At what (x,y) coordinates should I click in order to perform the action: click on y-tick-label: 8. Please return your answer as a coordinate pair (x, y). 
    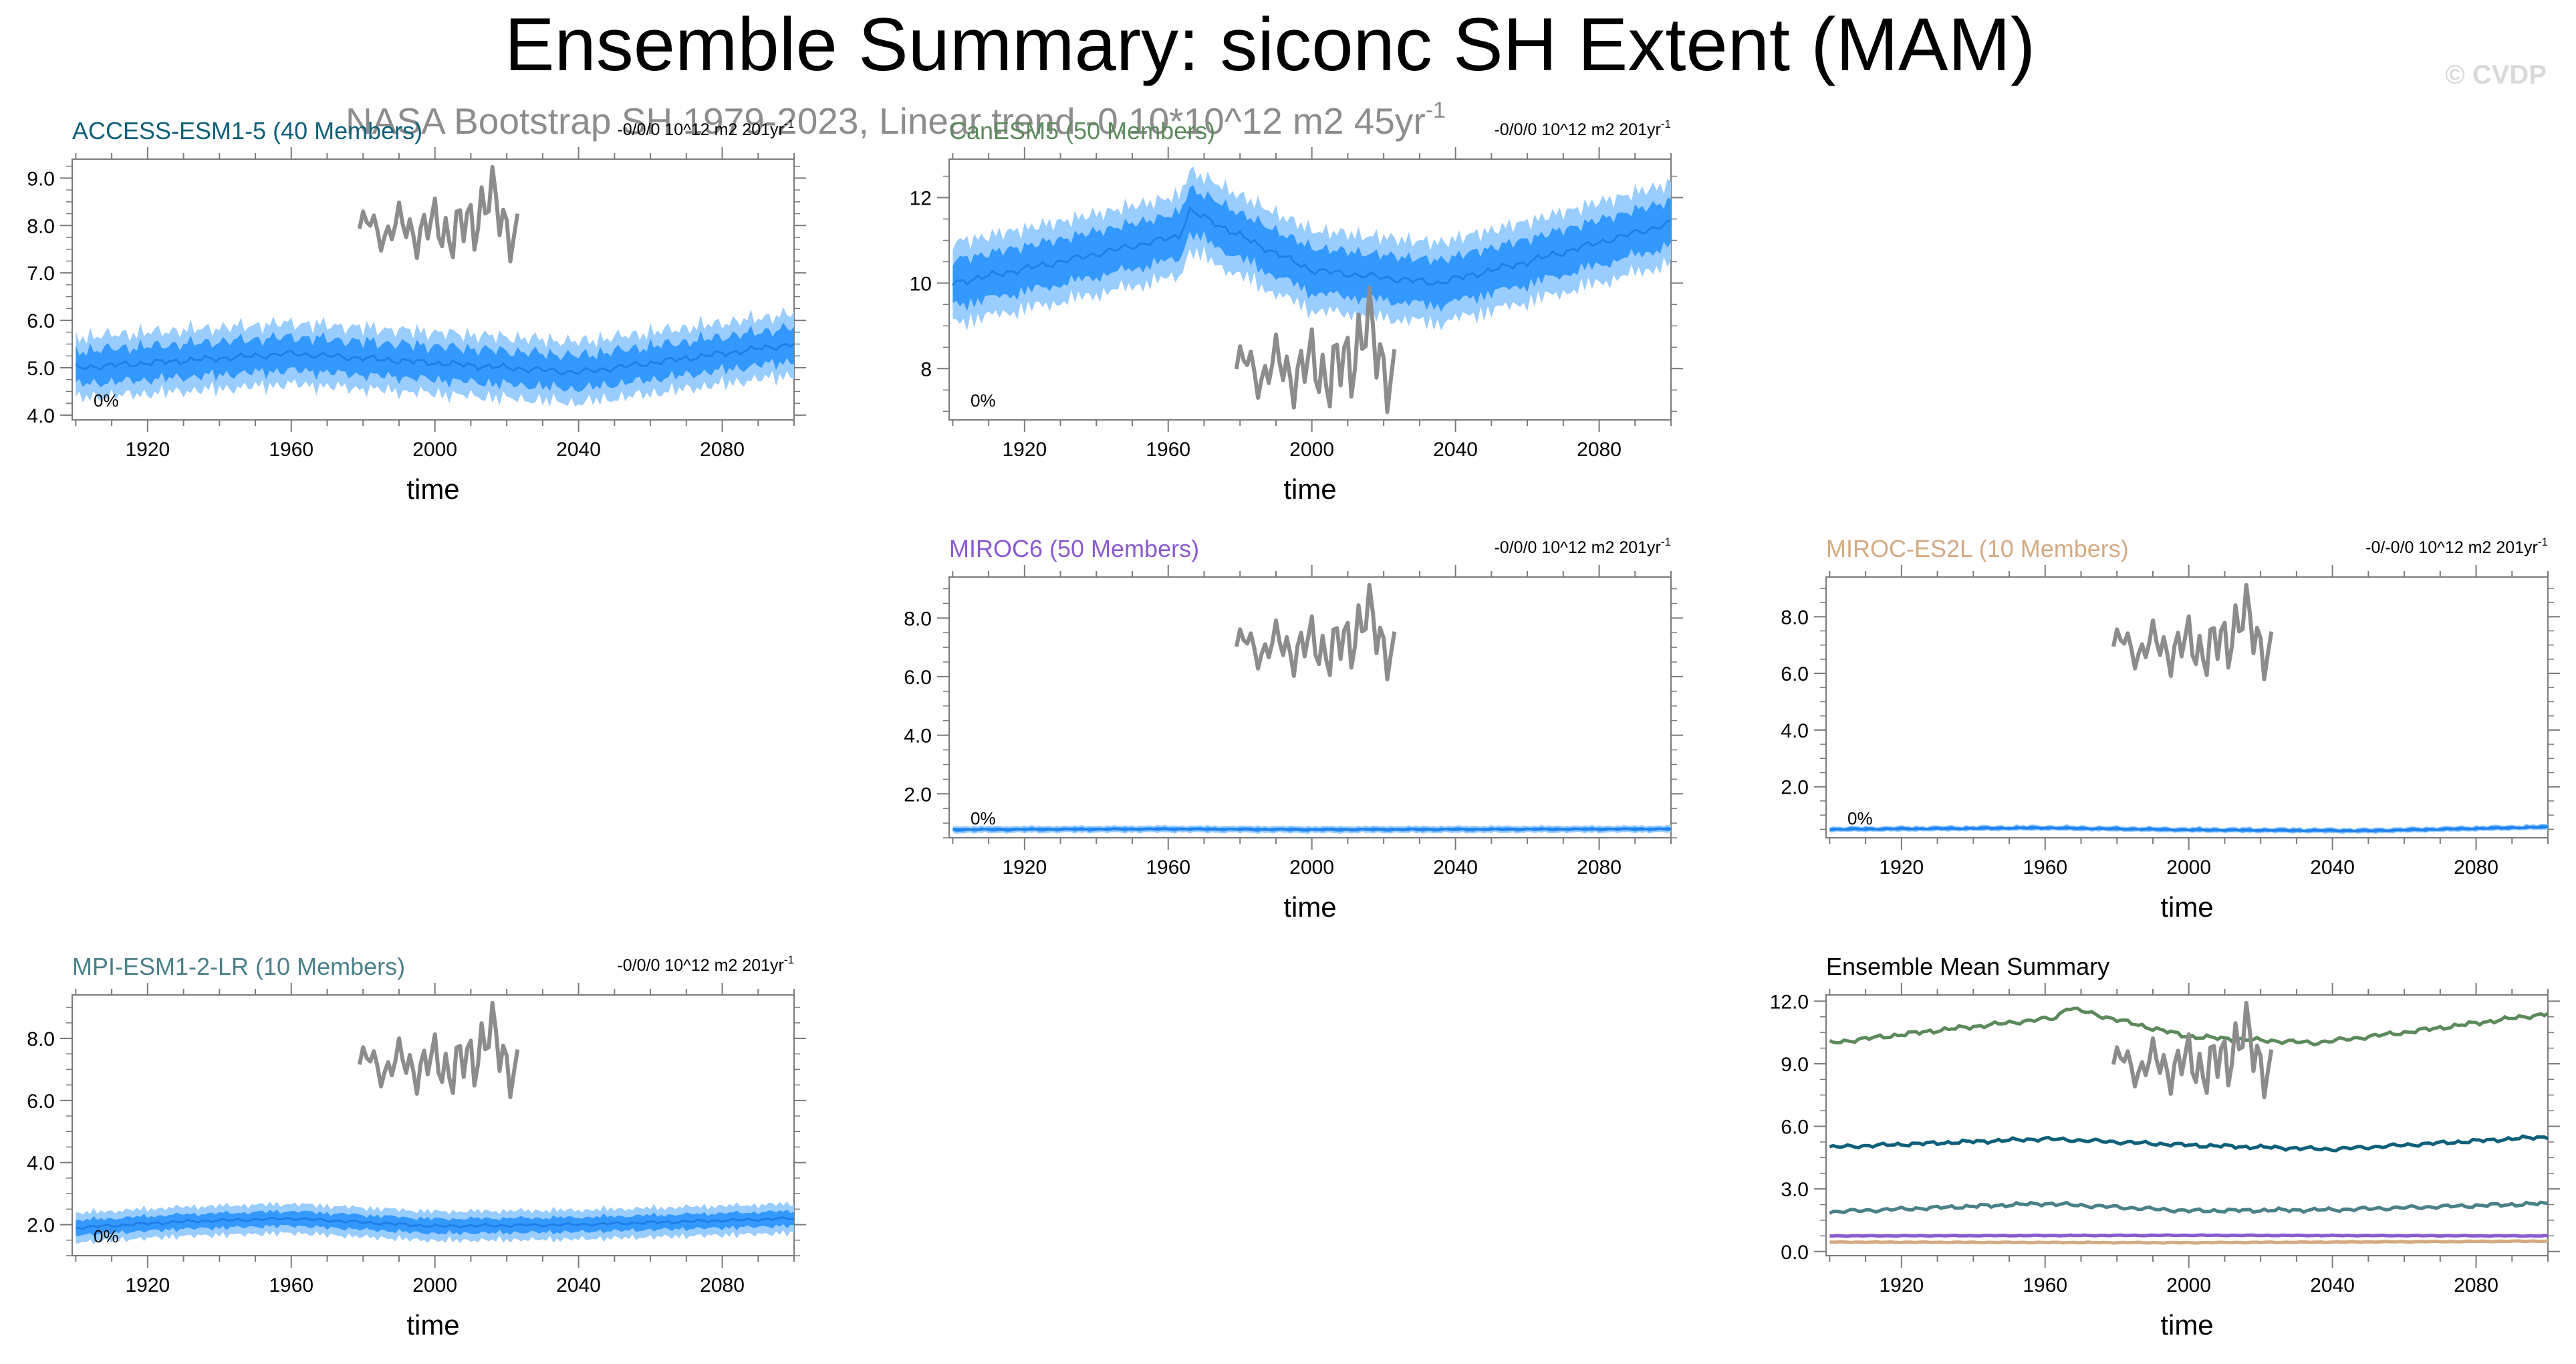
    Looking at the image, I should click on (926, 369).